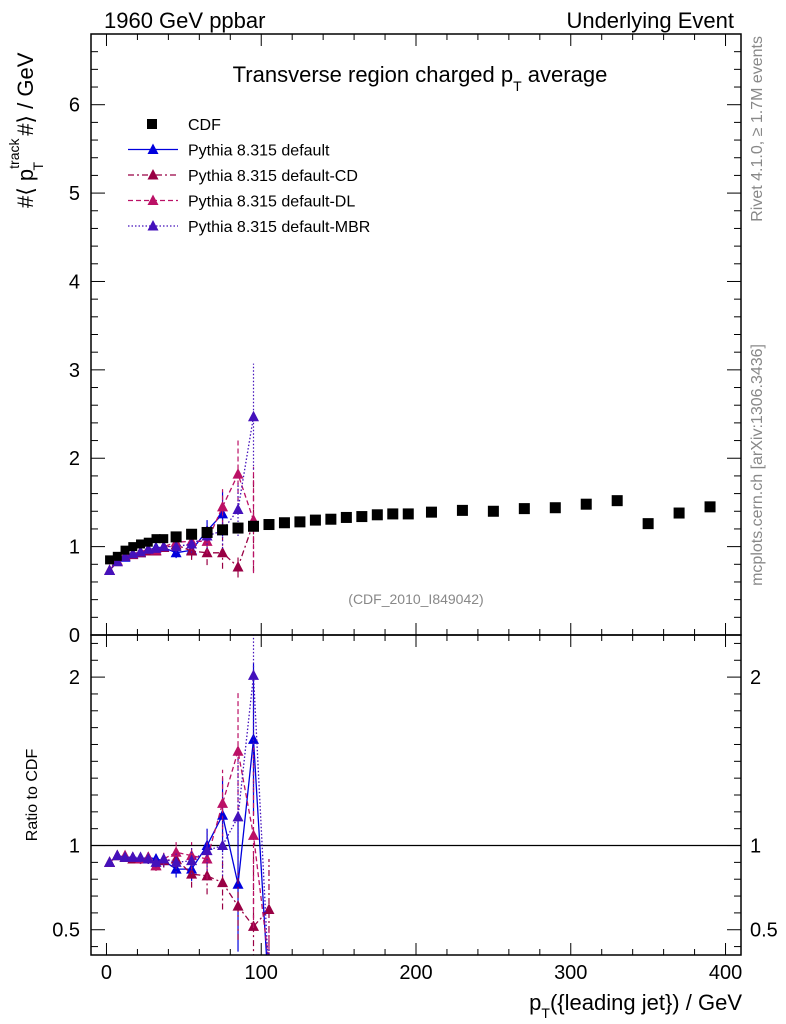 The height and width of the screenshot is (1024, 786). What do you see at coordinates (25, 188) in the screenshot?
I see `ylabel-a: #⟨ p` at bounding box center [25, 188].